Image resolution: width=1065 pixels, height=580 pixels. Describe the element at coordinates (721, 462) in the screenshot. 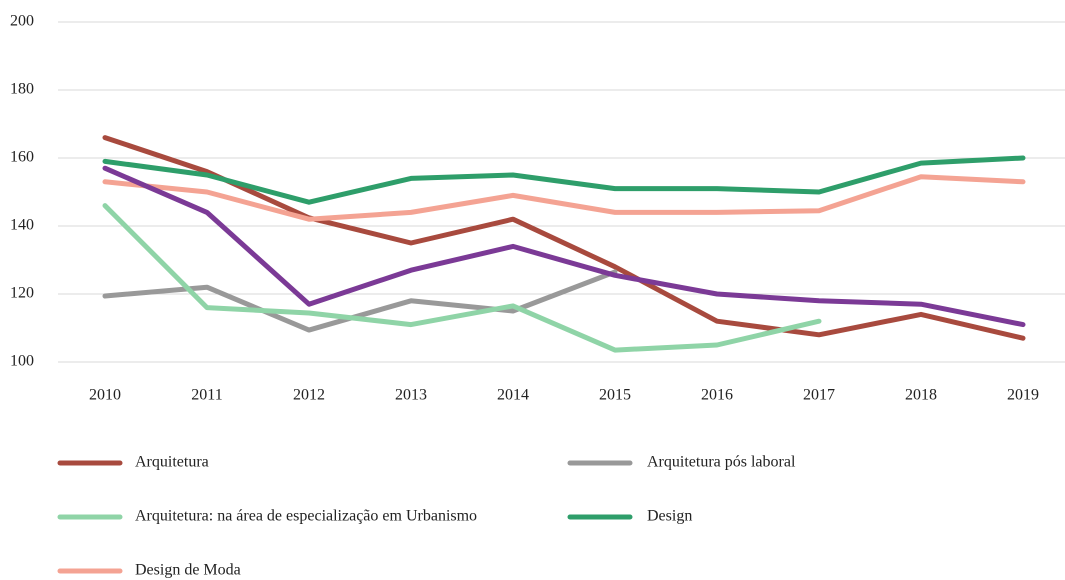

I see `legend-label: Arquitetura pós laboral` at that location.